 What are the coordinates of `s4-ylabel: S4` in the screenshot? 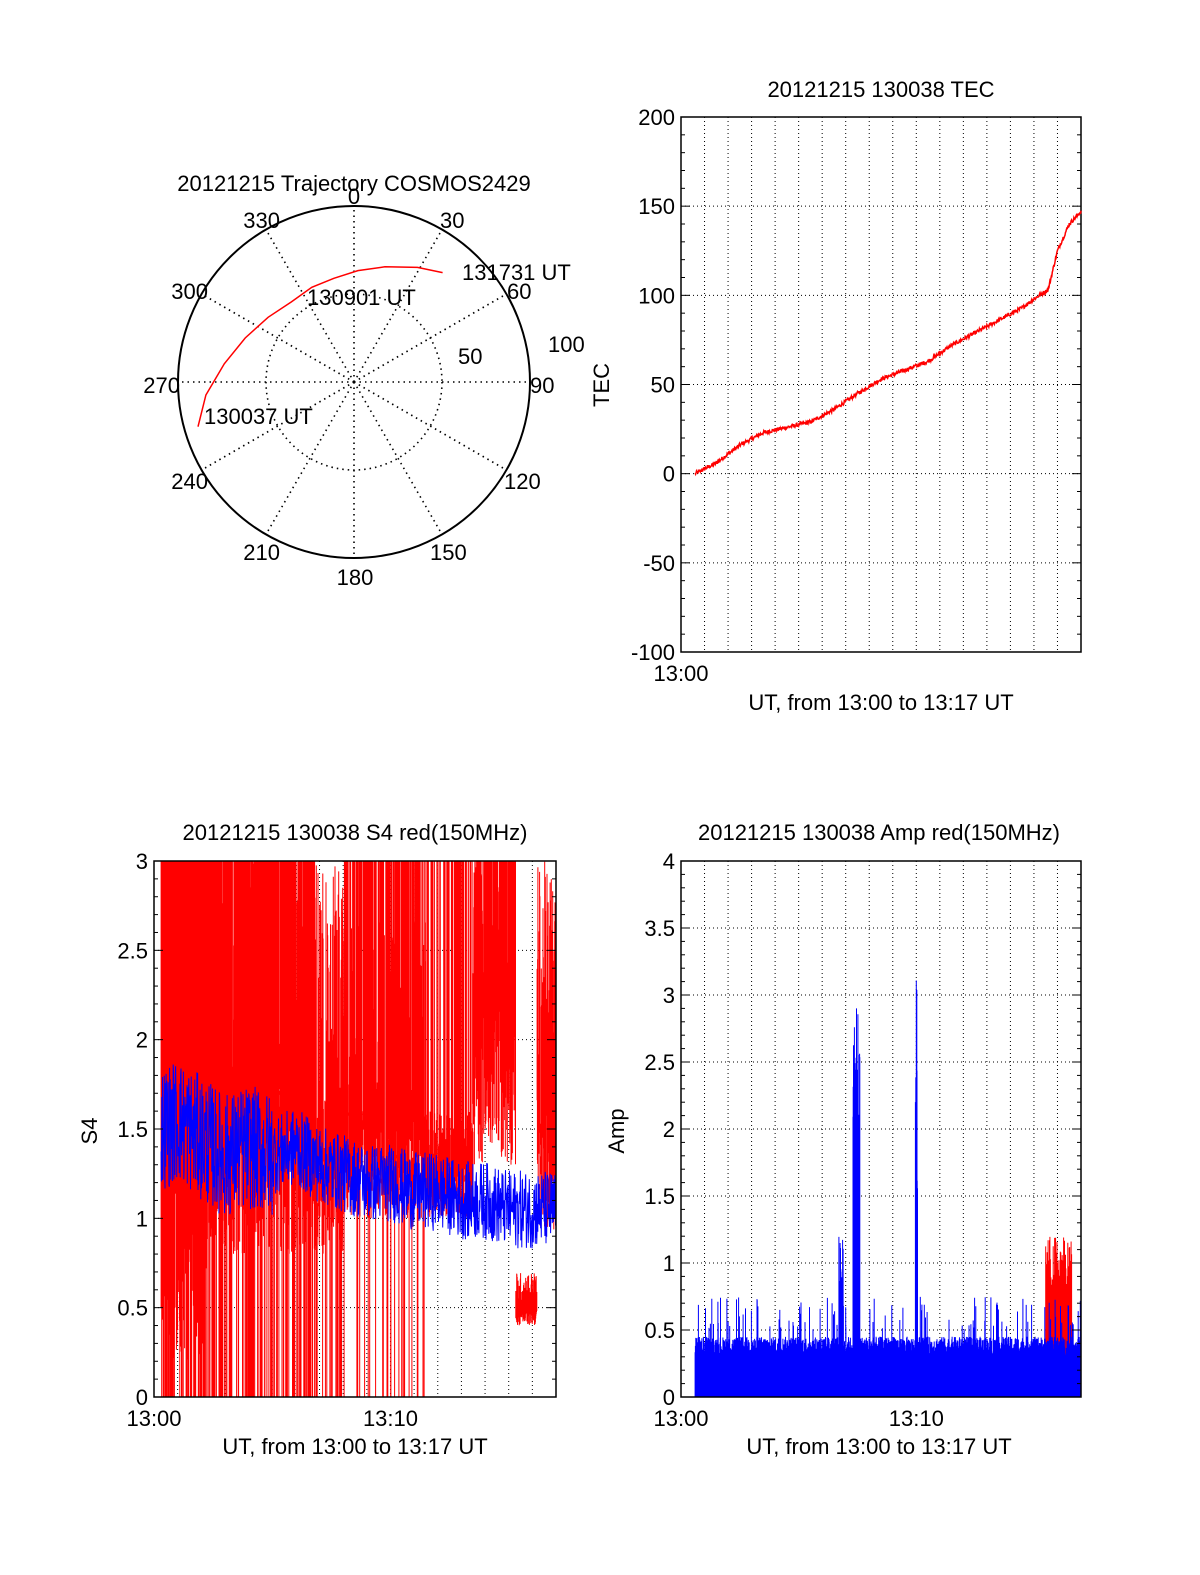 It's located at (89, 1131).